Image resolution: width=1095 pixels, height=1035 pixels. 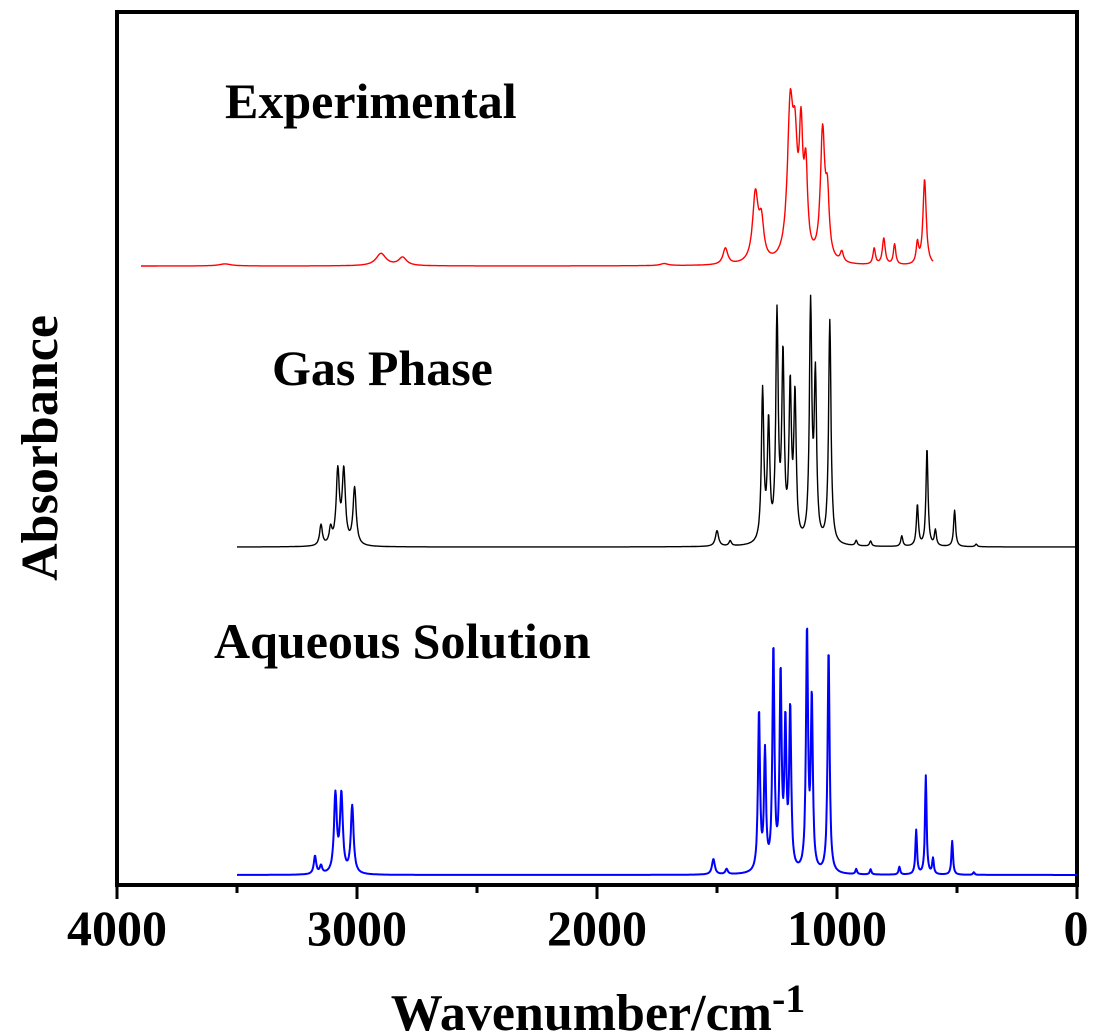 I want to click on series-line-experimental, so click(x=537, y=177).